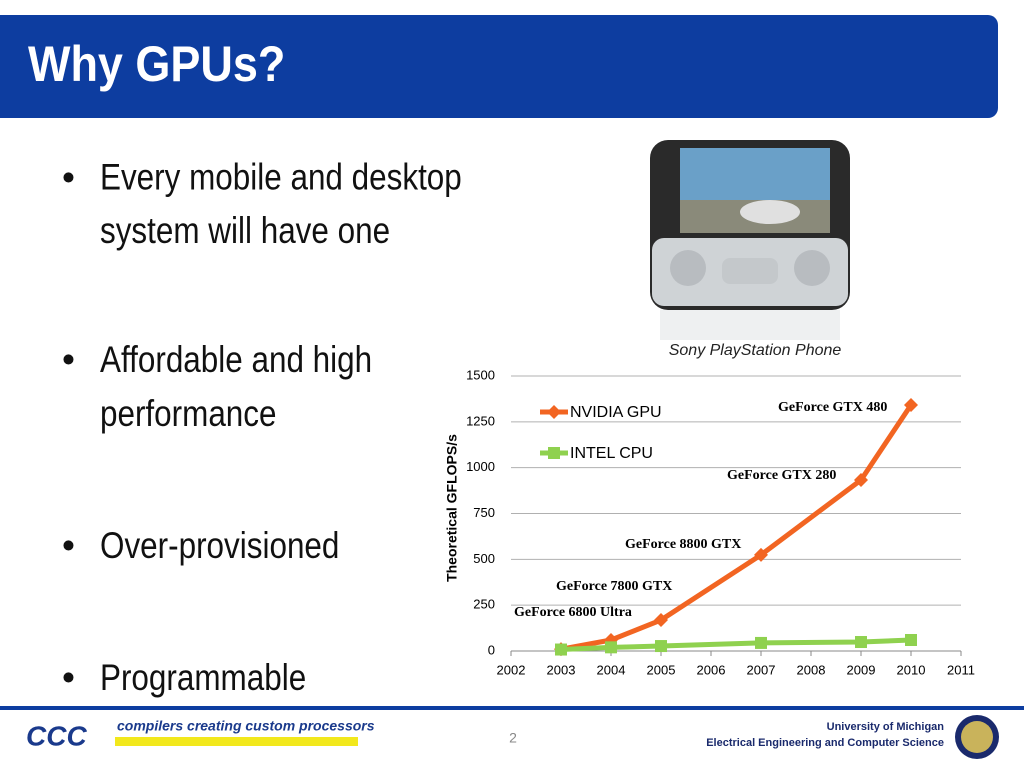 The image size is (1024, 773). Describe the element at coordinates (236, 359) in the screenshot. I see `bullet-text: Affordable and high` at that location.